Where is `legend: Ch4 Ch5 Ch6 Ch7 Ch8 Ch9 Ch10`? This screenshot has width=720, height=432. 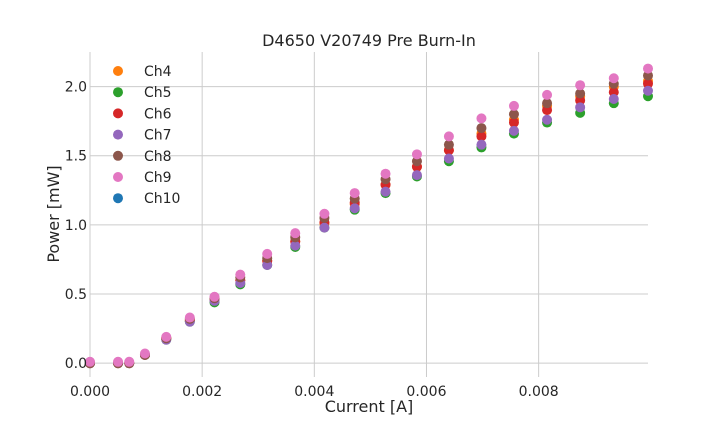
legend: Ch4 Ch5 Ch6 Ch7 Ch8 Ch9 Ch10 is located at coordinates (146, 135).